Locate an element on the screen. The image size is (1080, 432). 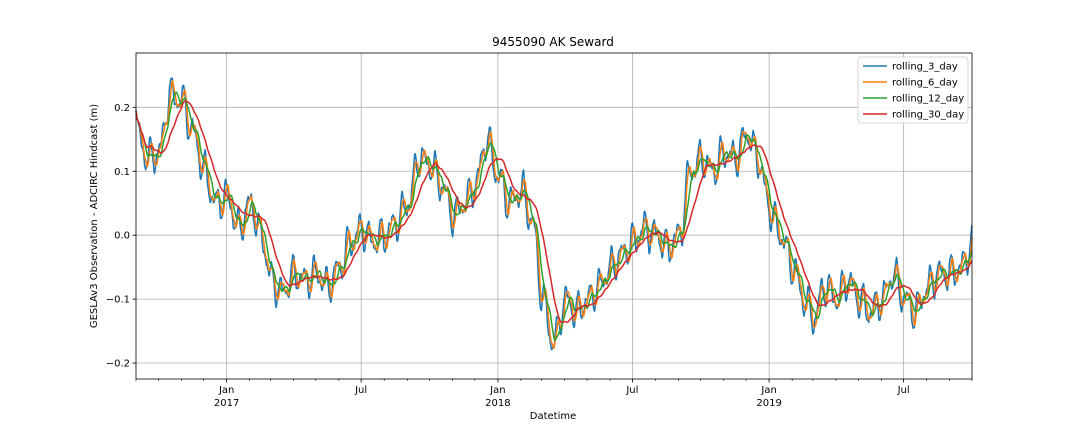
y-tick-label: −0.2 is located at coordinates (118, 364).